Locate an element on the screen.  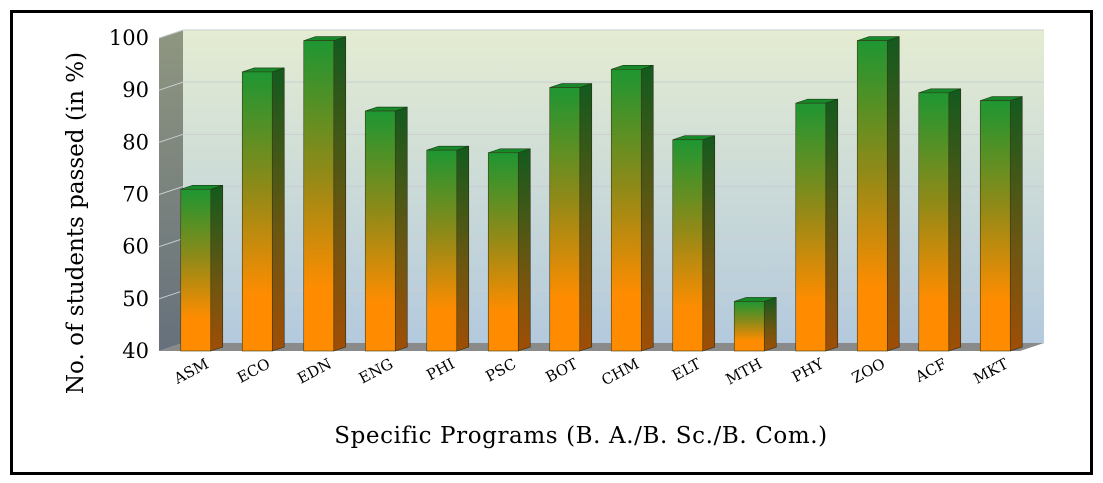
x-tick-label: MTH is located at coordinates (744, 372).